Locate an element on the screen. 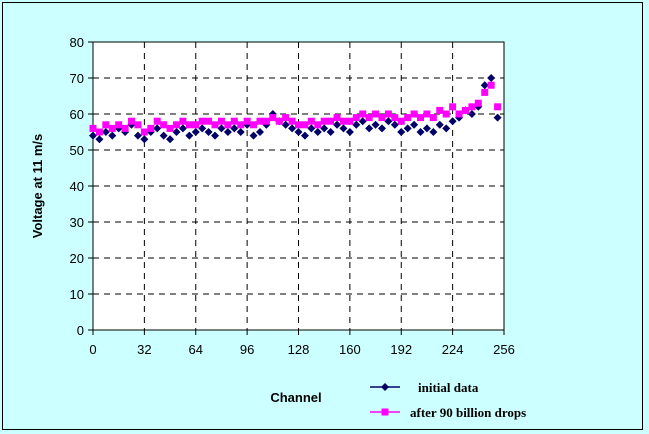 The height and width of the screenshot is (434, 649). y-tick-label: 70 is located at coordinates (77, 78).